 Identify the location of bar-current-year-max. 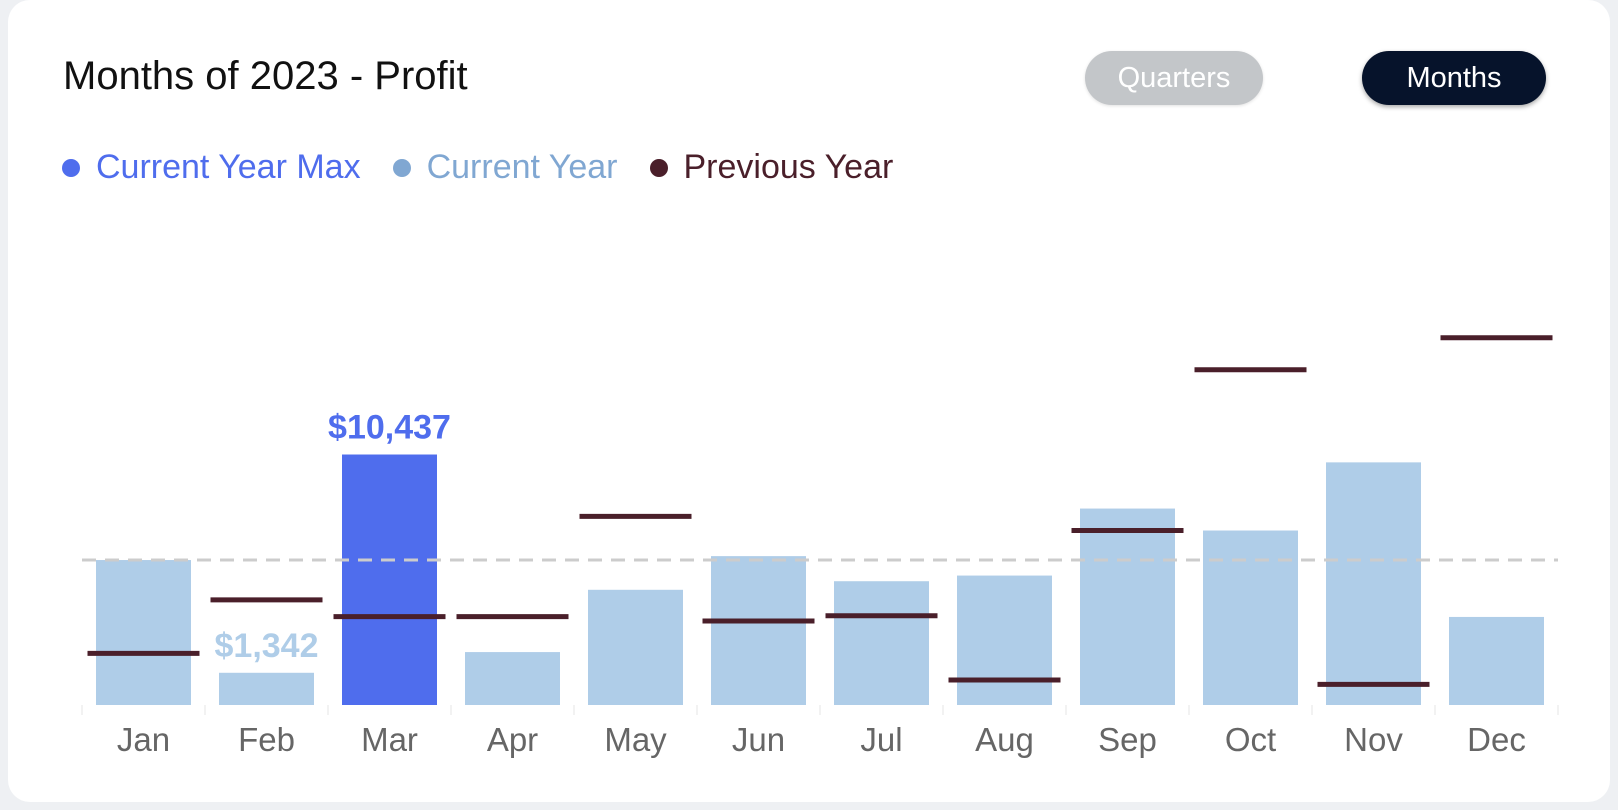
(389, 579).